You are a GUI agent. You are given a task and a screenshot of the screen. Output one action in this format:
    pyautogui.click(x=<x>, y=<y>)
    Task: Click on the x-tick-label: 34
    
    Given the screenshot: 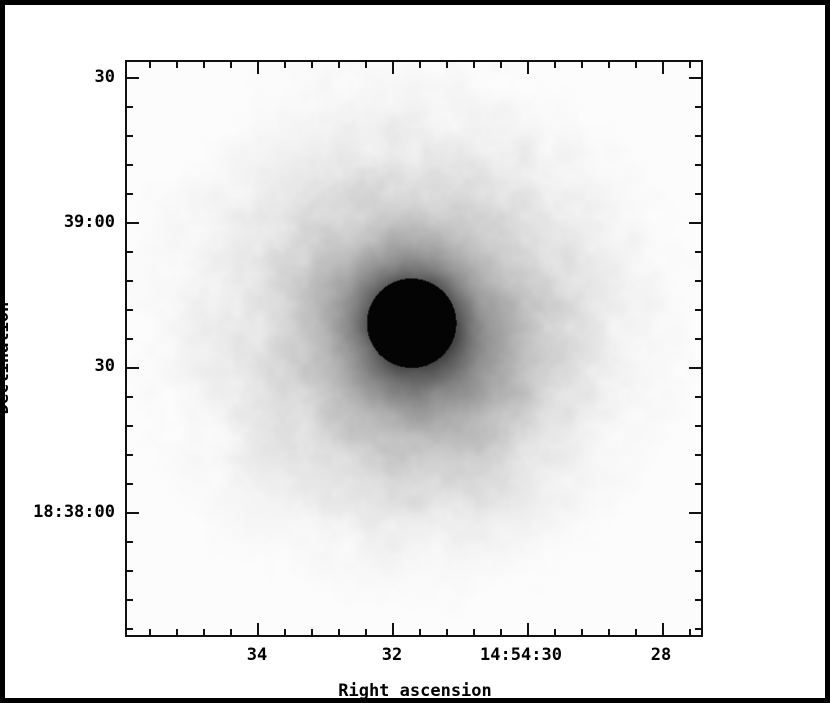 What is the action you would take?
    pyautogui.click(x=257, y=655)
    